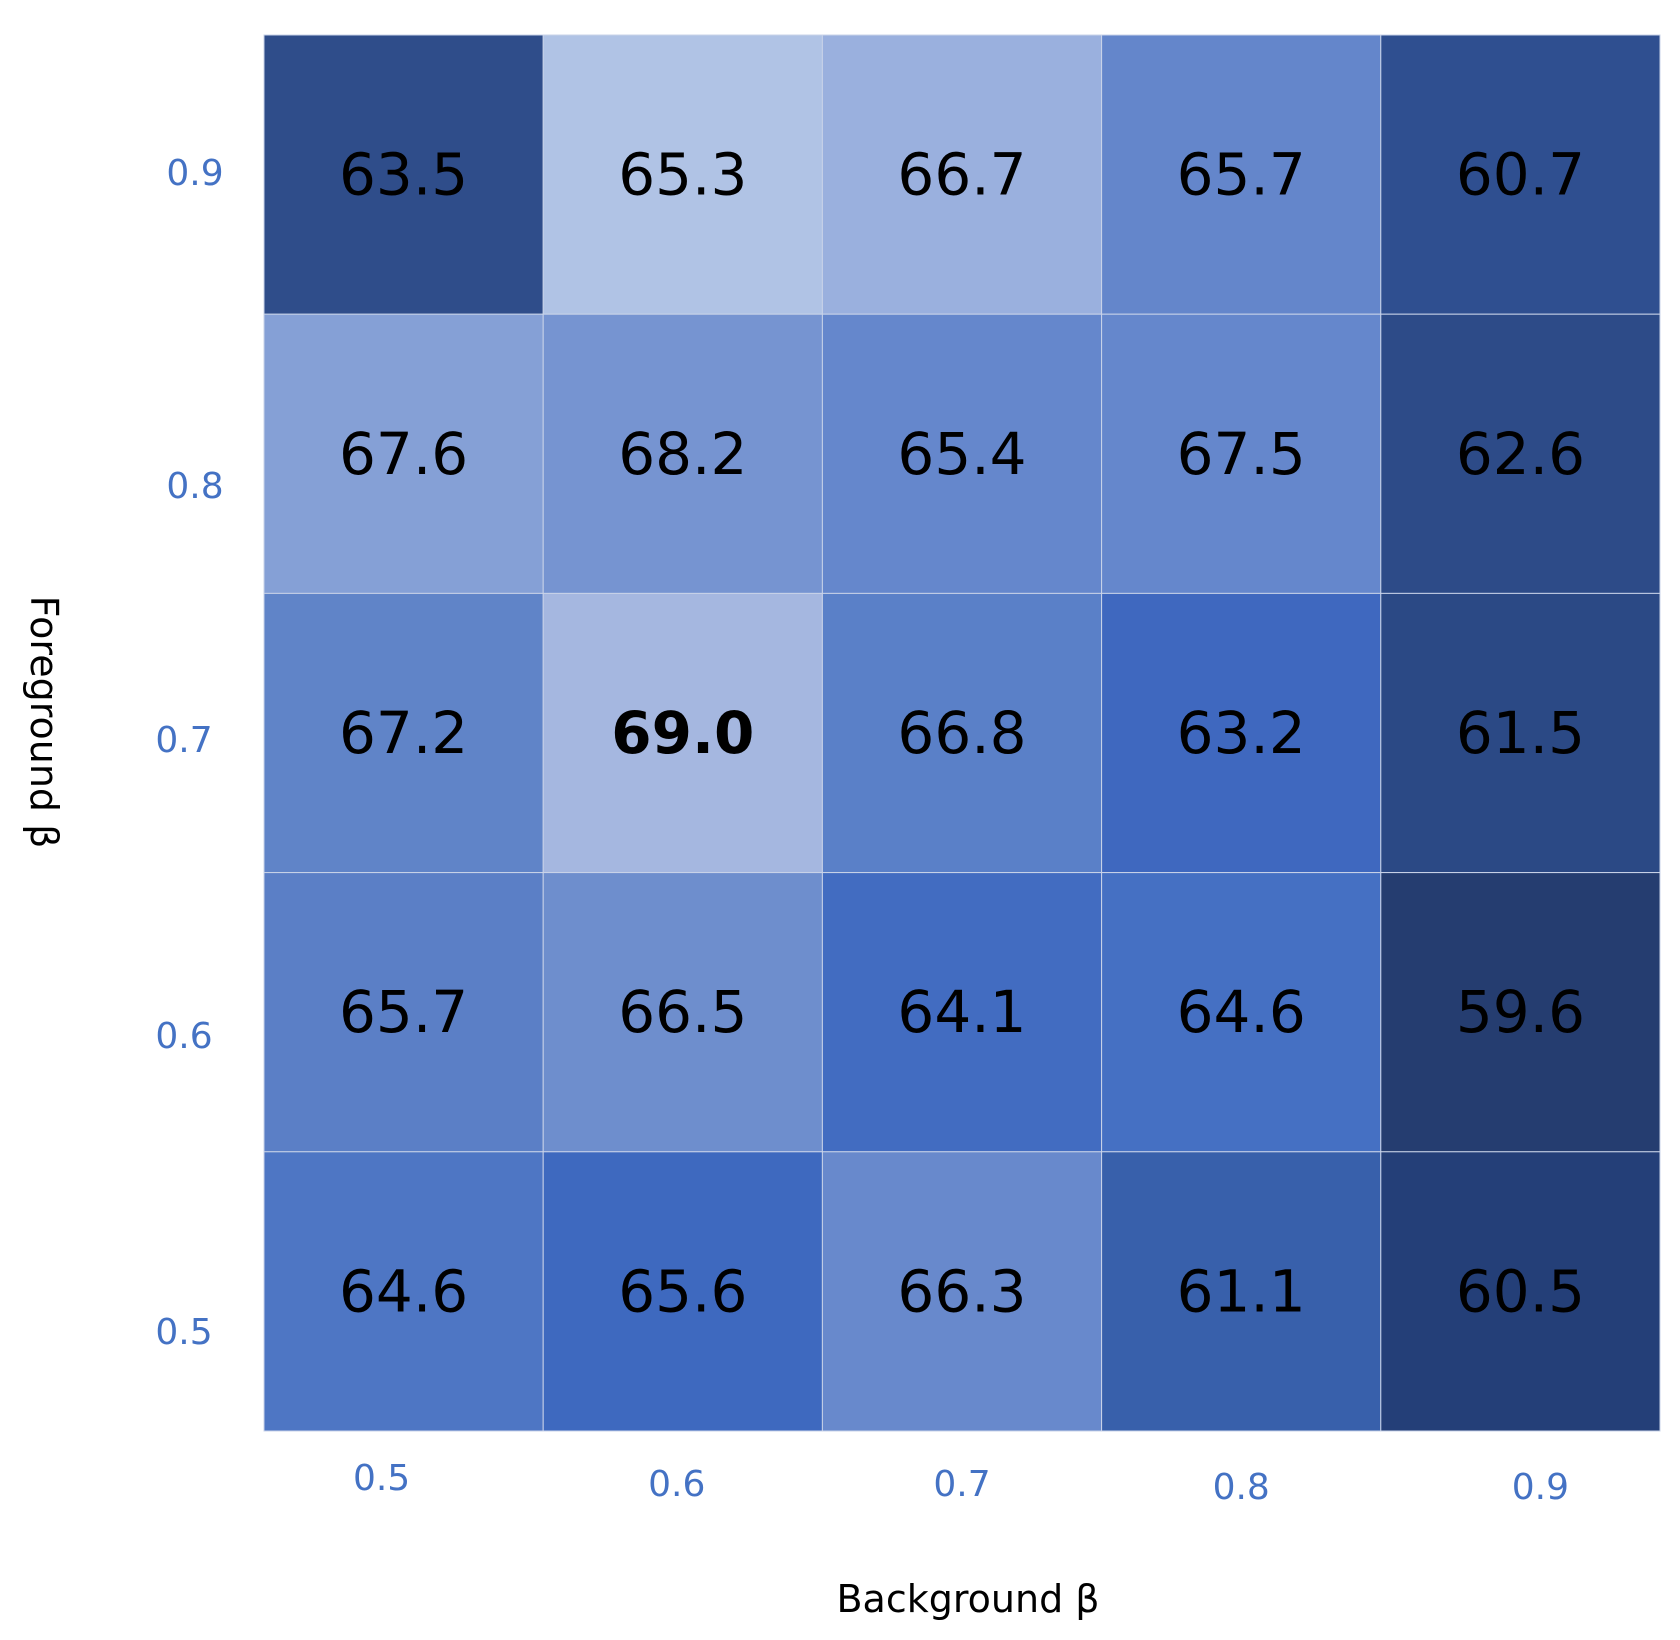  I want to click on y-axis-label: Foreground β, so click(44, 722).